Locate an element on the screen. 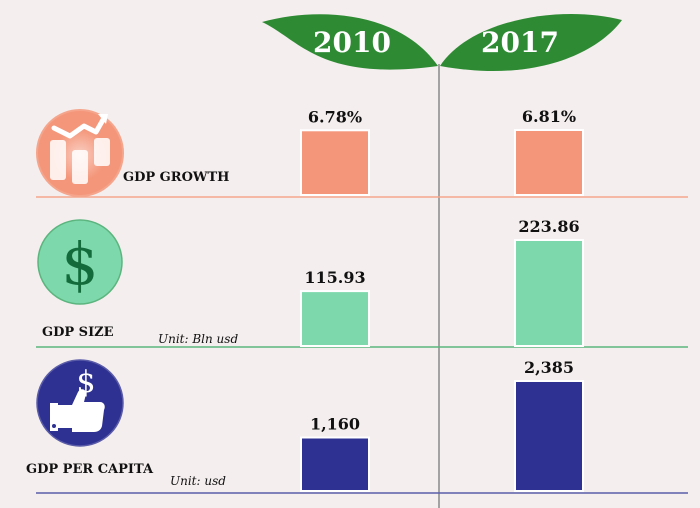  bar-percapita-2010 is located at coordinates (335, 464).